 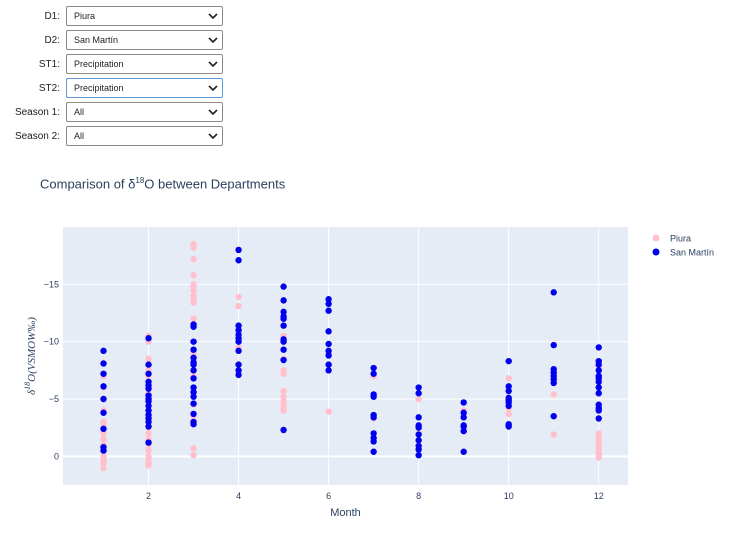 I want to click on x-tick-label: 12, so click(x=599, y=496).